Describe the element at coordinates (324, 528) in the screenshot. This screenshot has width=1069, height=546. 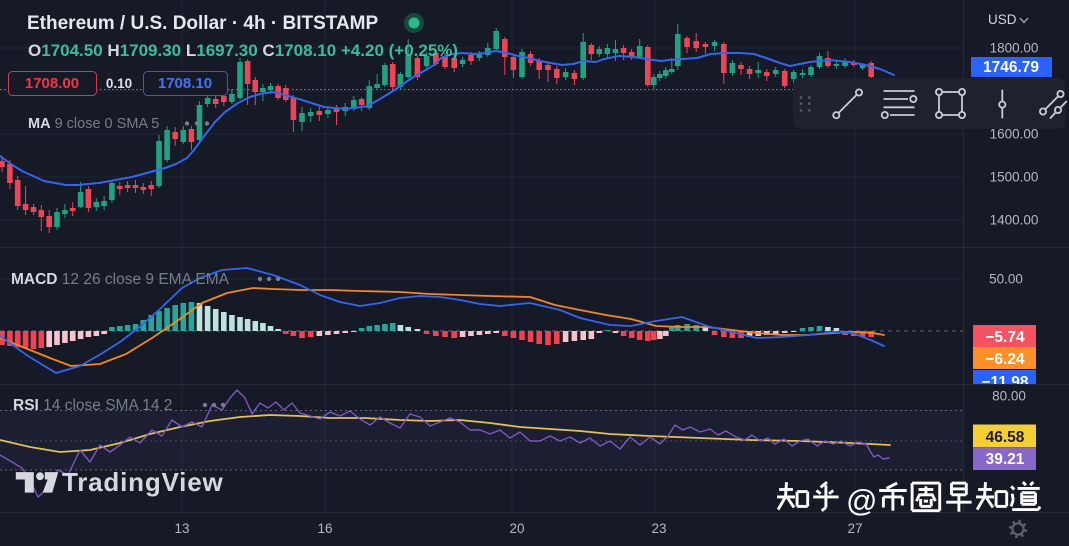
I see `svg-text: 16` at that location.